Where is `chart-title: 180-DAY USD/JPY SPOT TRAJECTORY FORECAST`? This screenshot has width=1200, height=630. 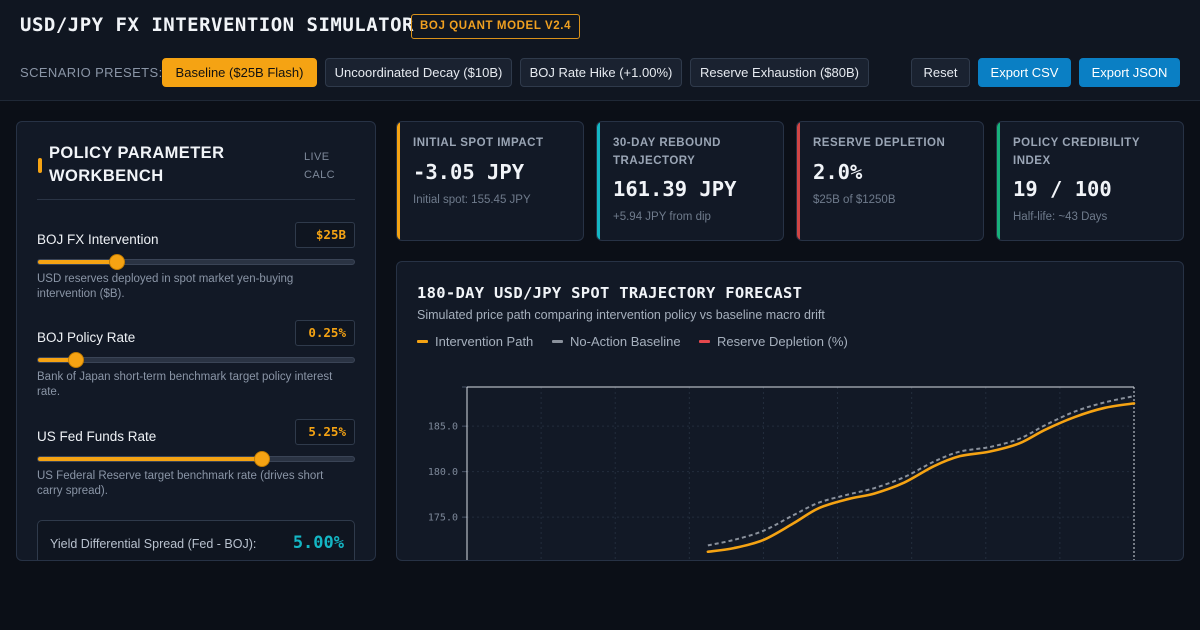
chart-title: 180-DAY USD/JPY SPOT TRAJECTORY FORECAST is located at coordinates (610, 293).